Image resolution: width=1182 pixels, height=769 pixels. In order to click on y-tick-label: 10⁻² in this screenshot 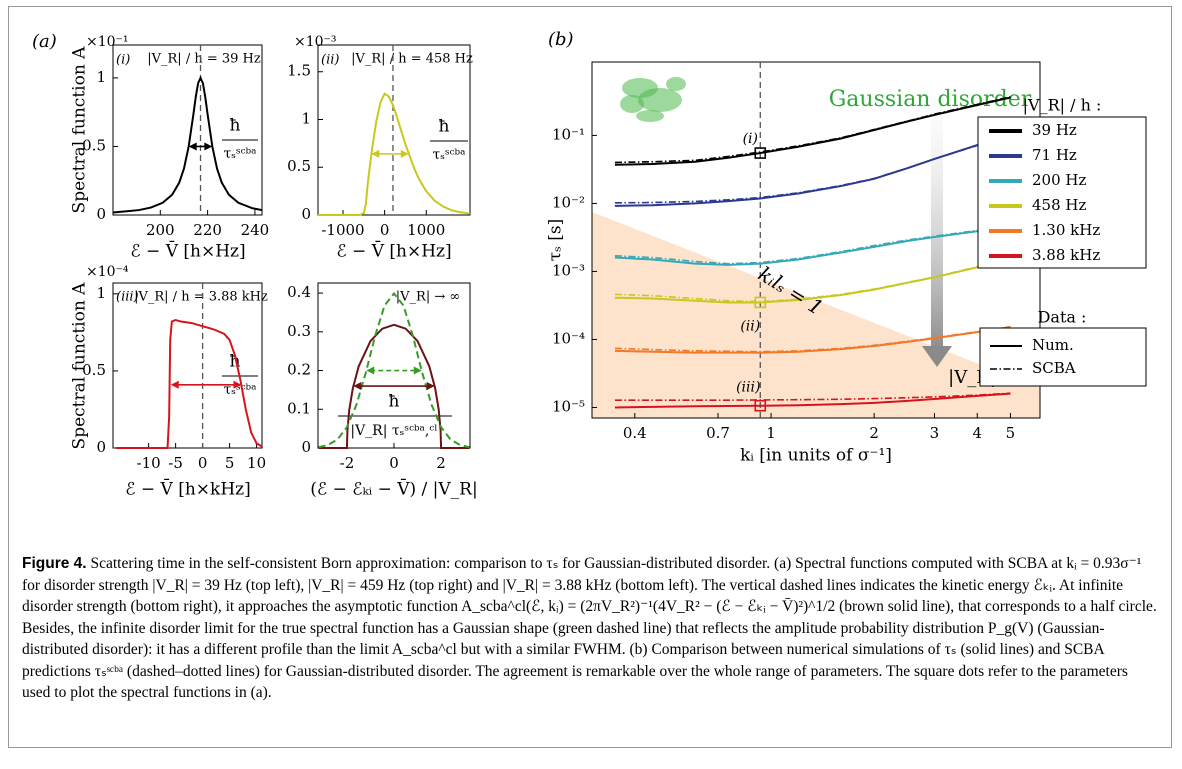, I will do `click(568, 202)`.